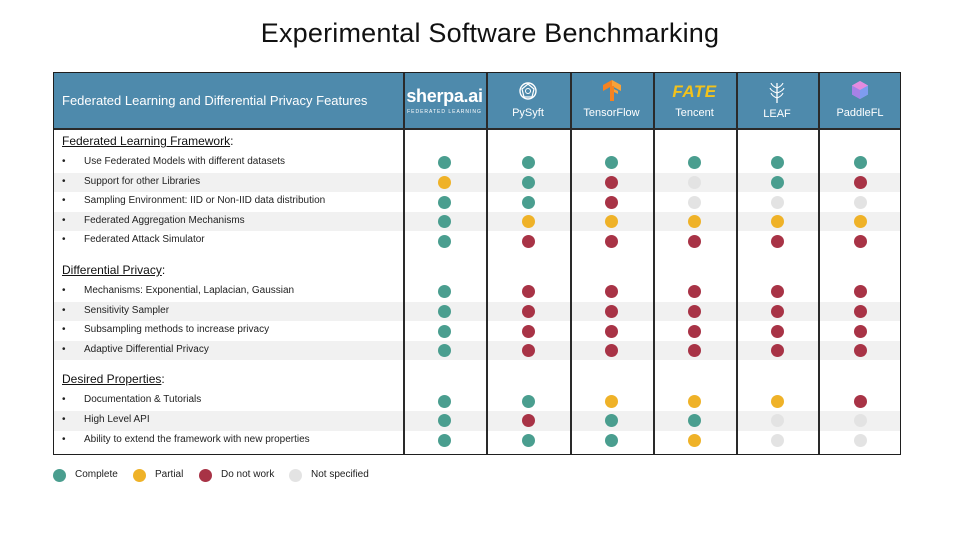 Image resolution: width=980 pixels, height=533 pixels. I want to click on column-header-pysyft: PySyft, so click(528, 100).